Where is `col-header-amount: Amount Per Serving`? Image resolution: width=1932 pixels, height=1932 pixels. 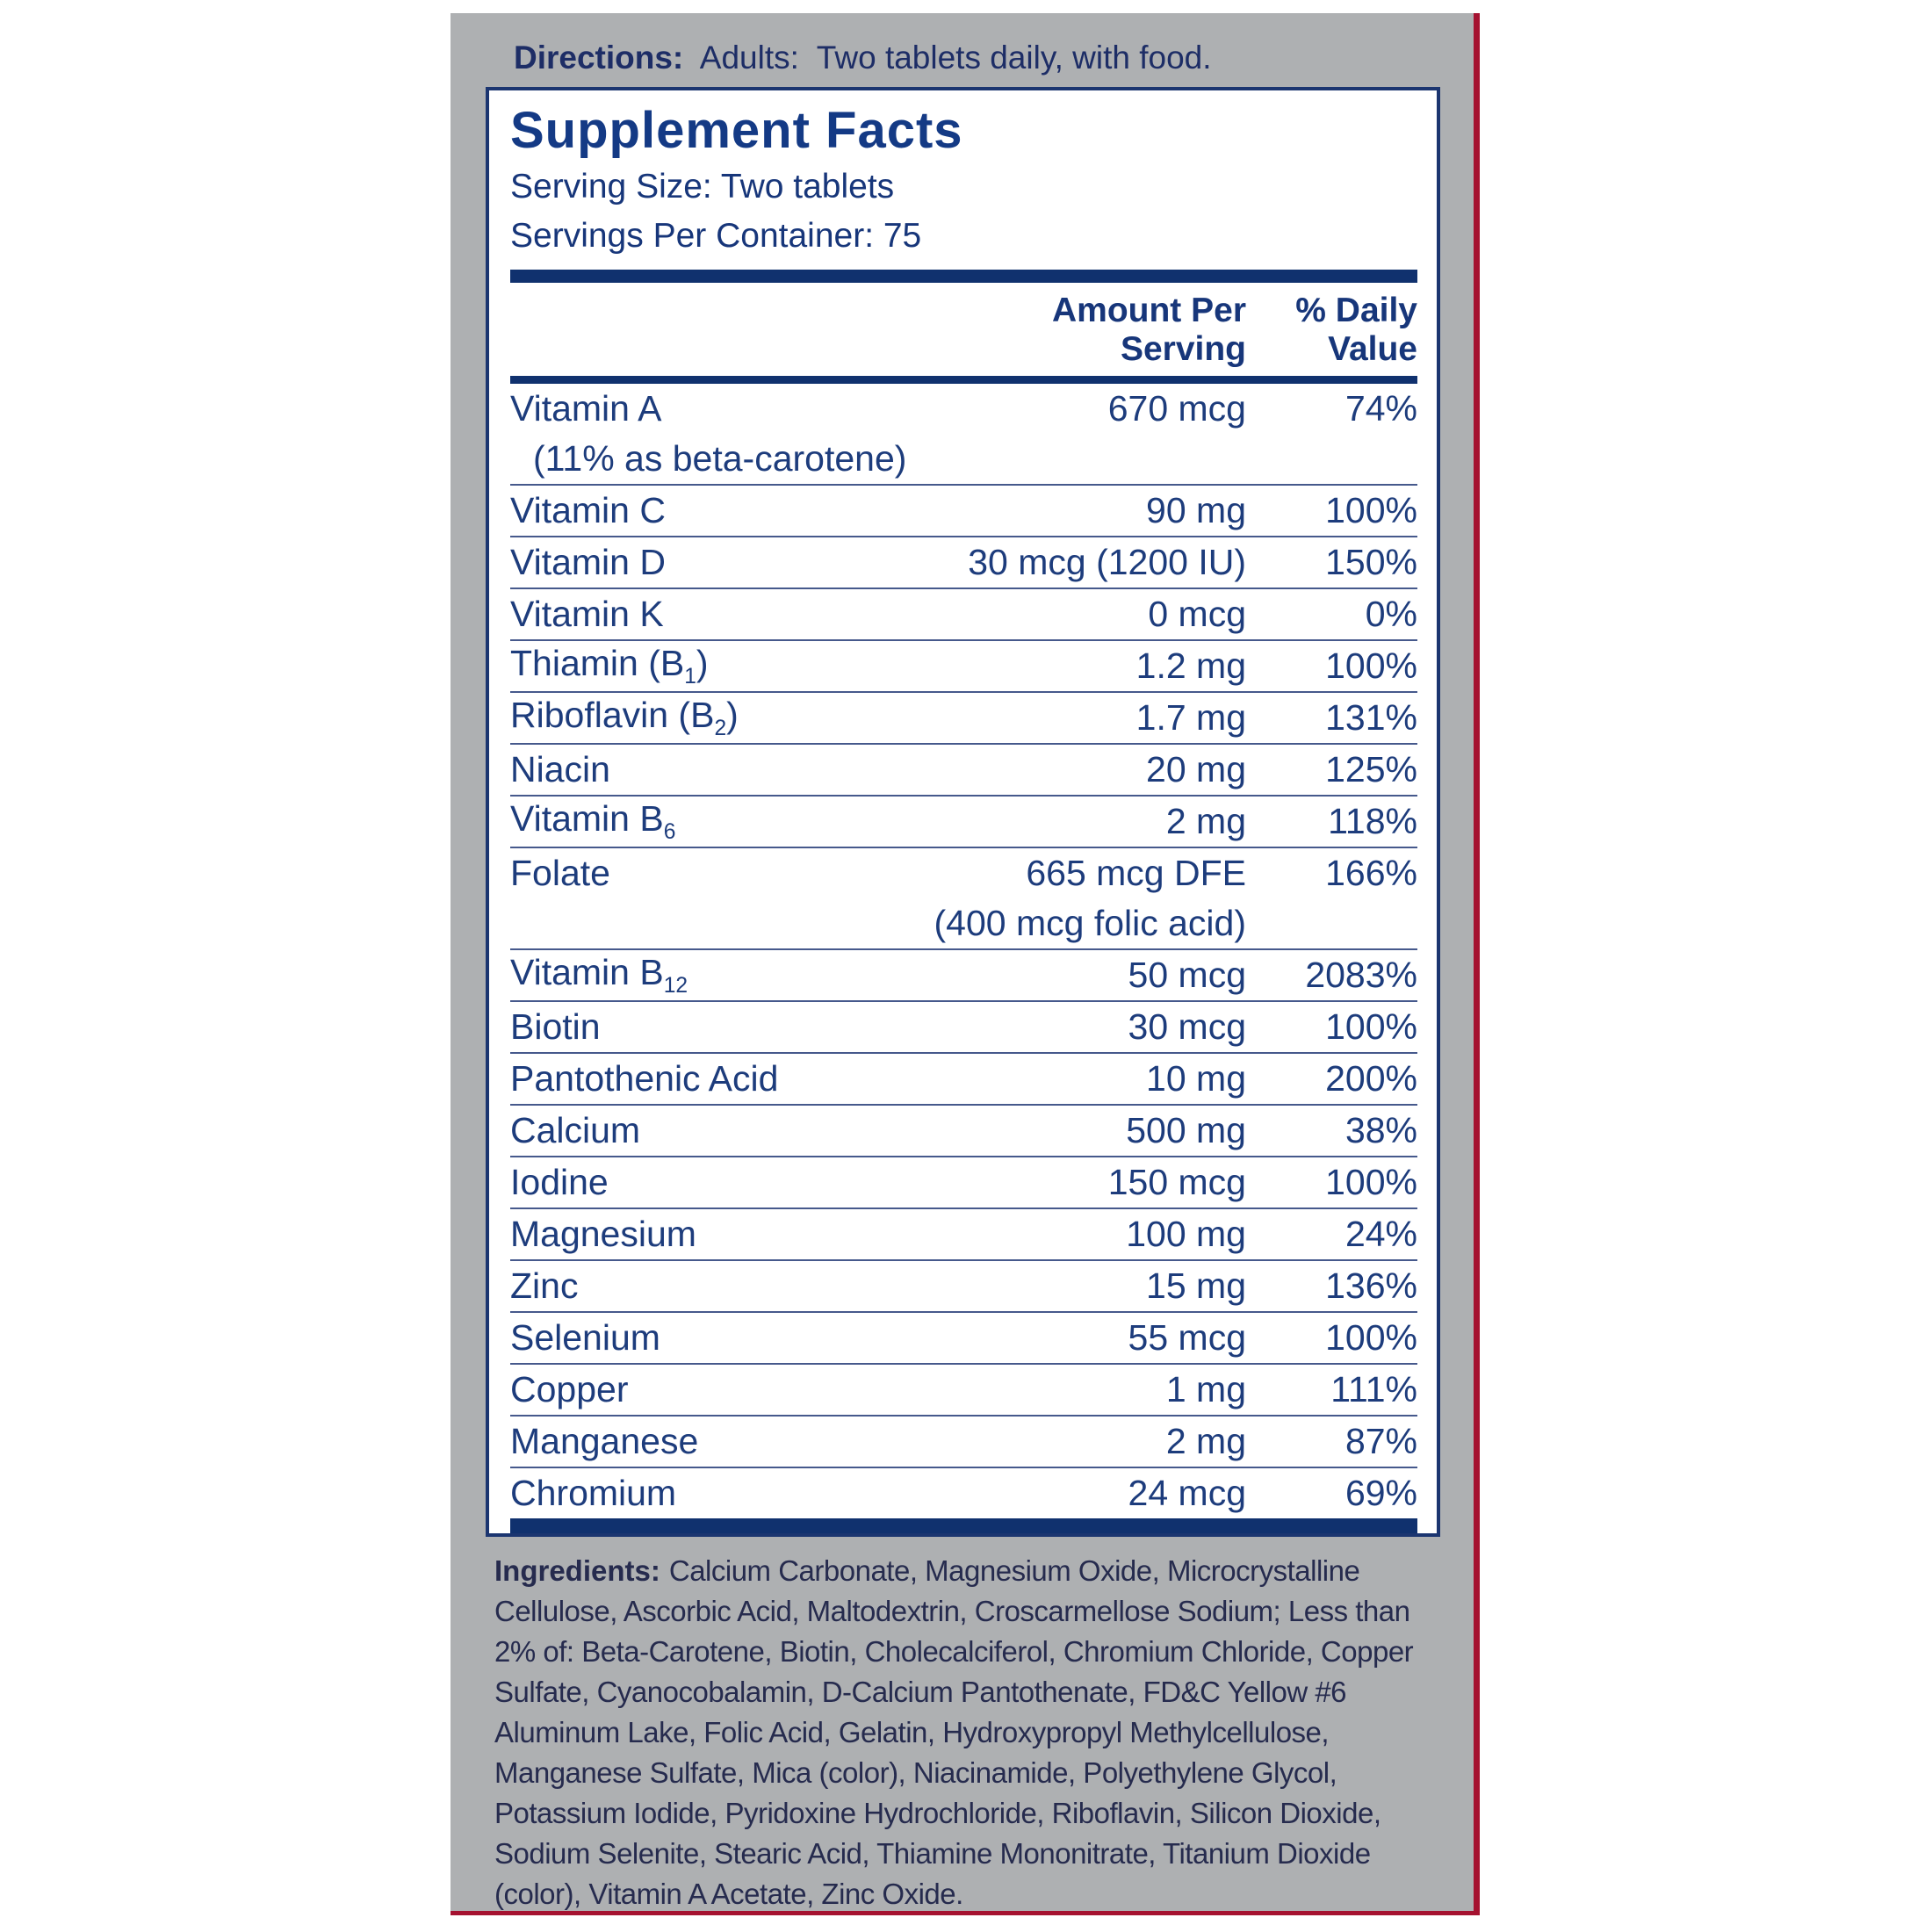 col-header-amount: Amount Per Serving is located at coordinates (1149, 330).